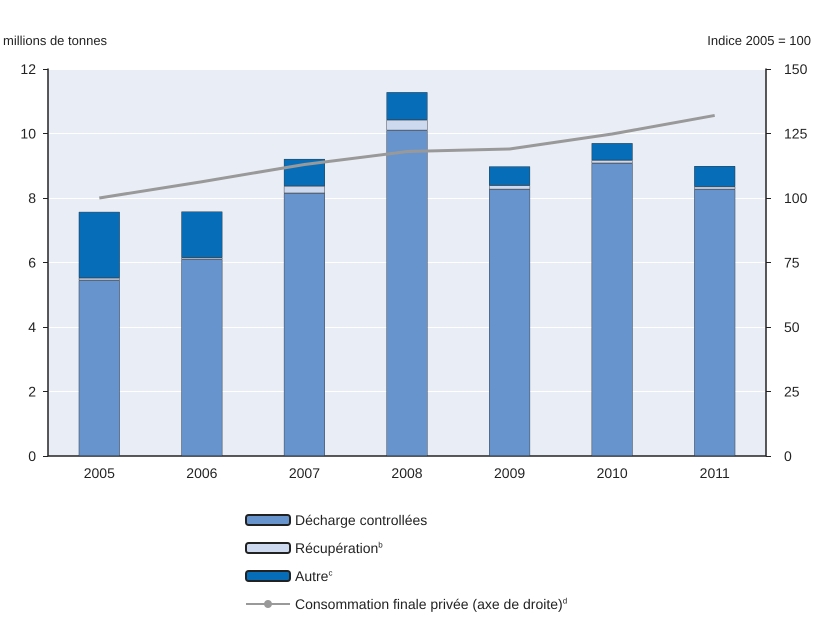 The image size is (814, 634). I want to click on x-tick-label: 2007, so click(304, 473).